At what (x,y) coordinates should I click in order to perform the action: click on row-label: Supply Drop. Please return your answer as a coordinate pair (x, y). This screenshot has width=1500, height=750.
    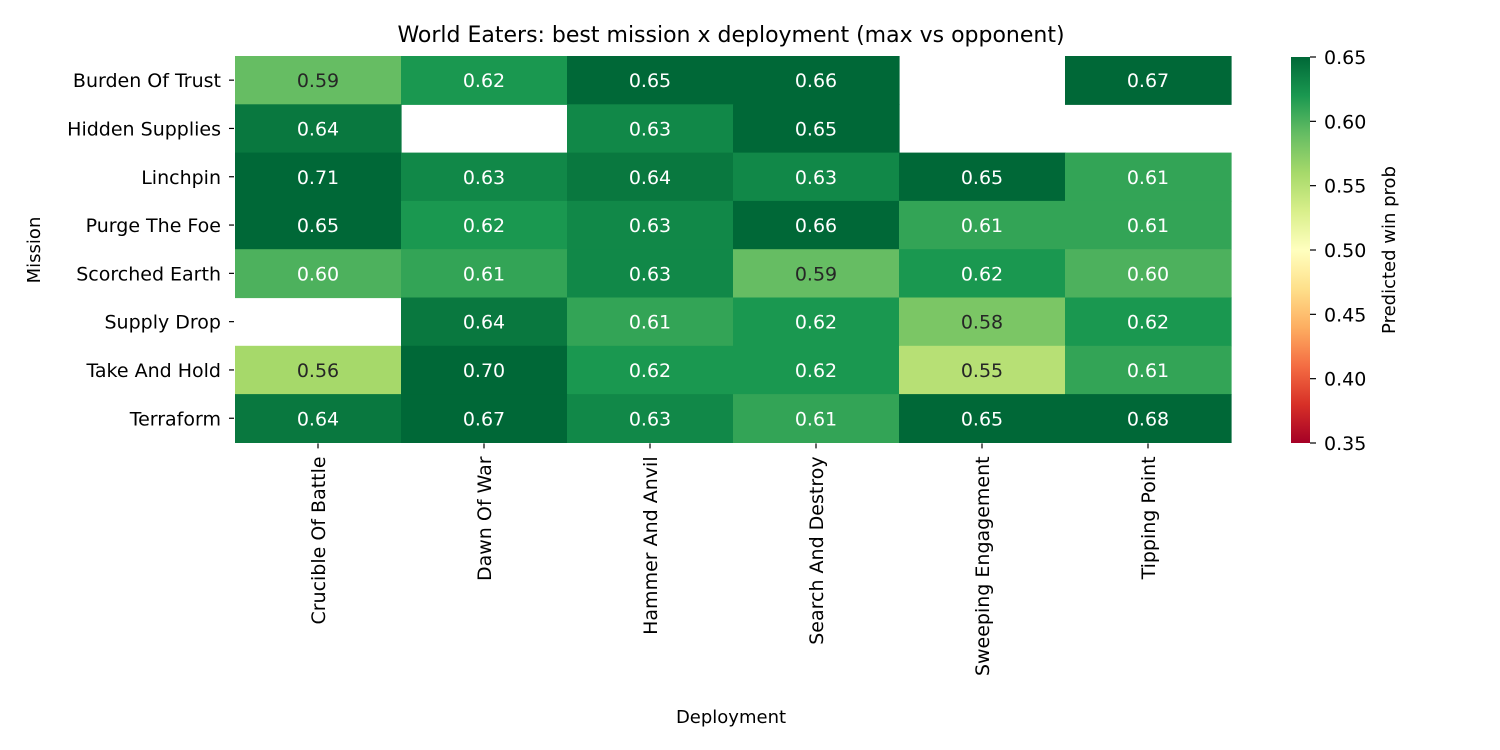
    Looking at the image, I should click on (163, 323).